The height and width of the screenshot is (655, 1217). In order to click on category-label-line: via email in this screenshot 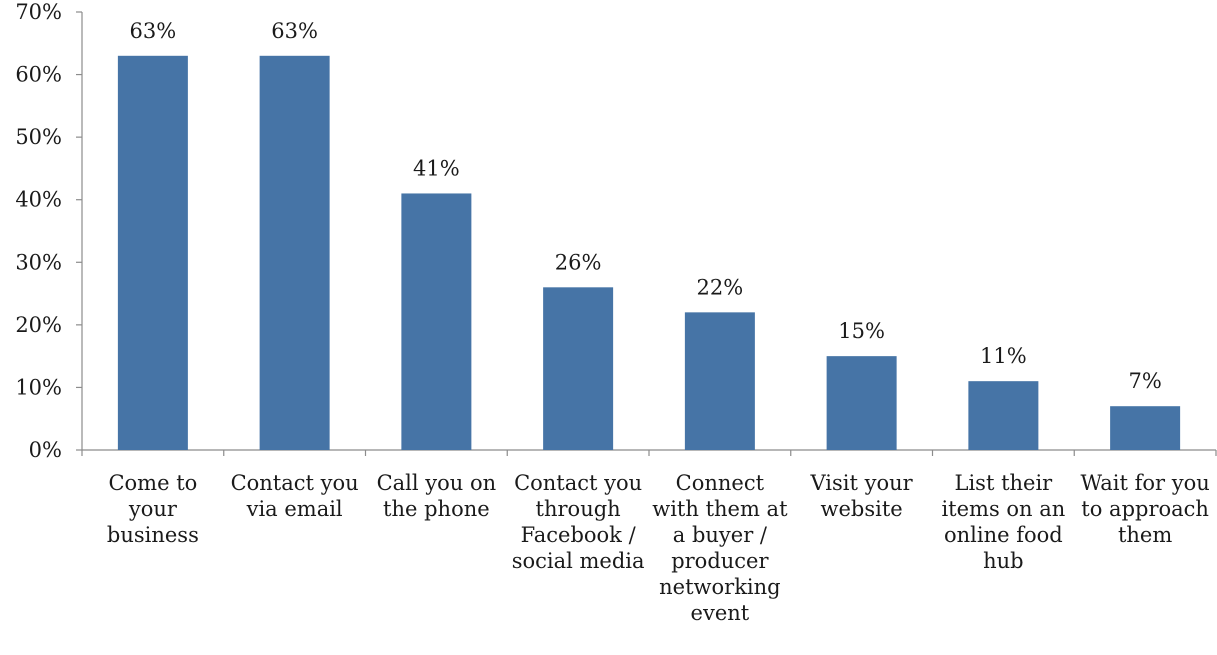, I will do `click(294, 509)`.